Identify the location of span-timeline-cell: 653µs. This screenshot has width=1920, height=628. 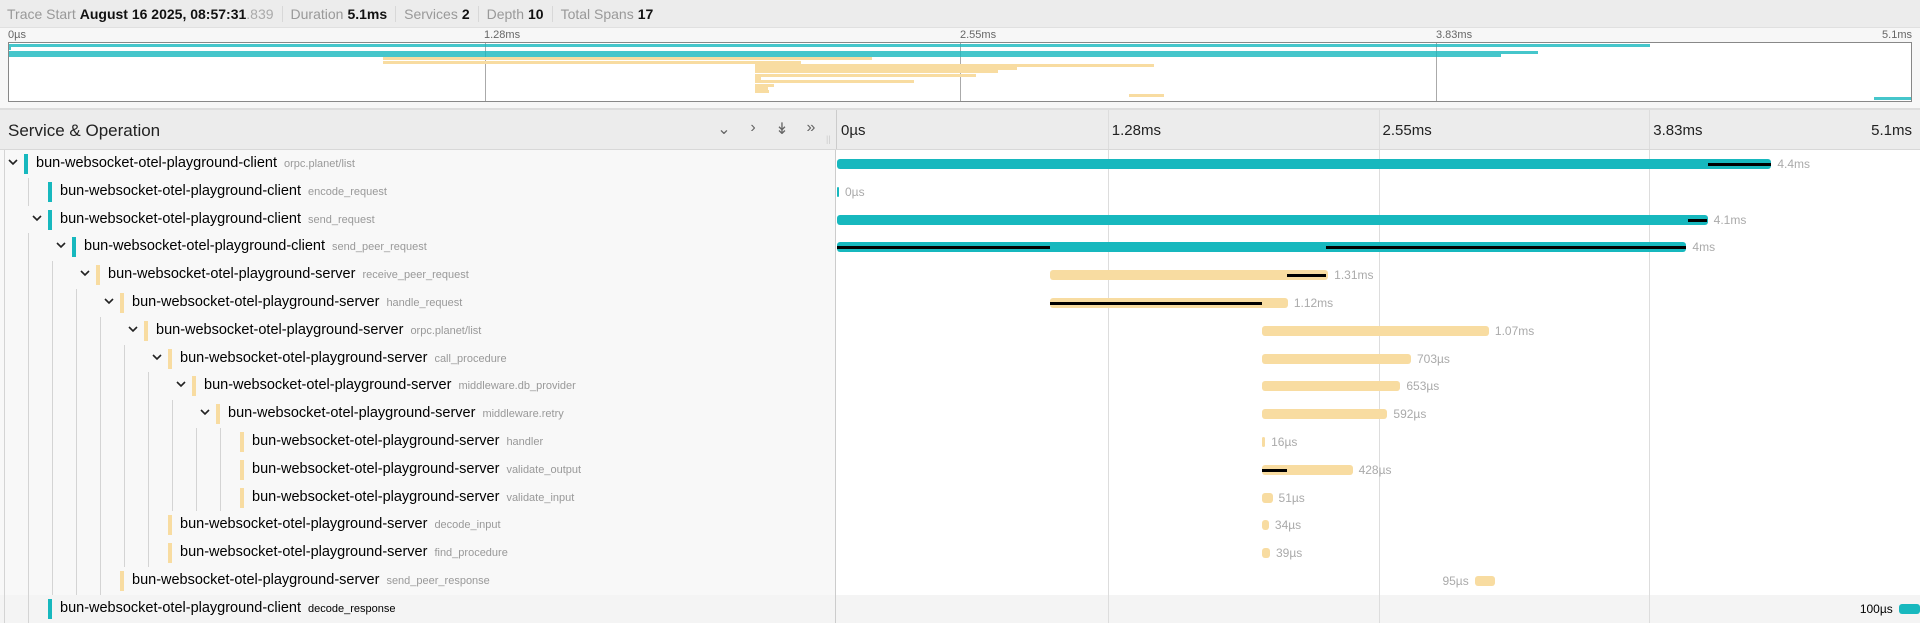
(1378, 386).